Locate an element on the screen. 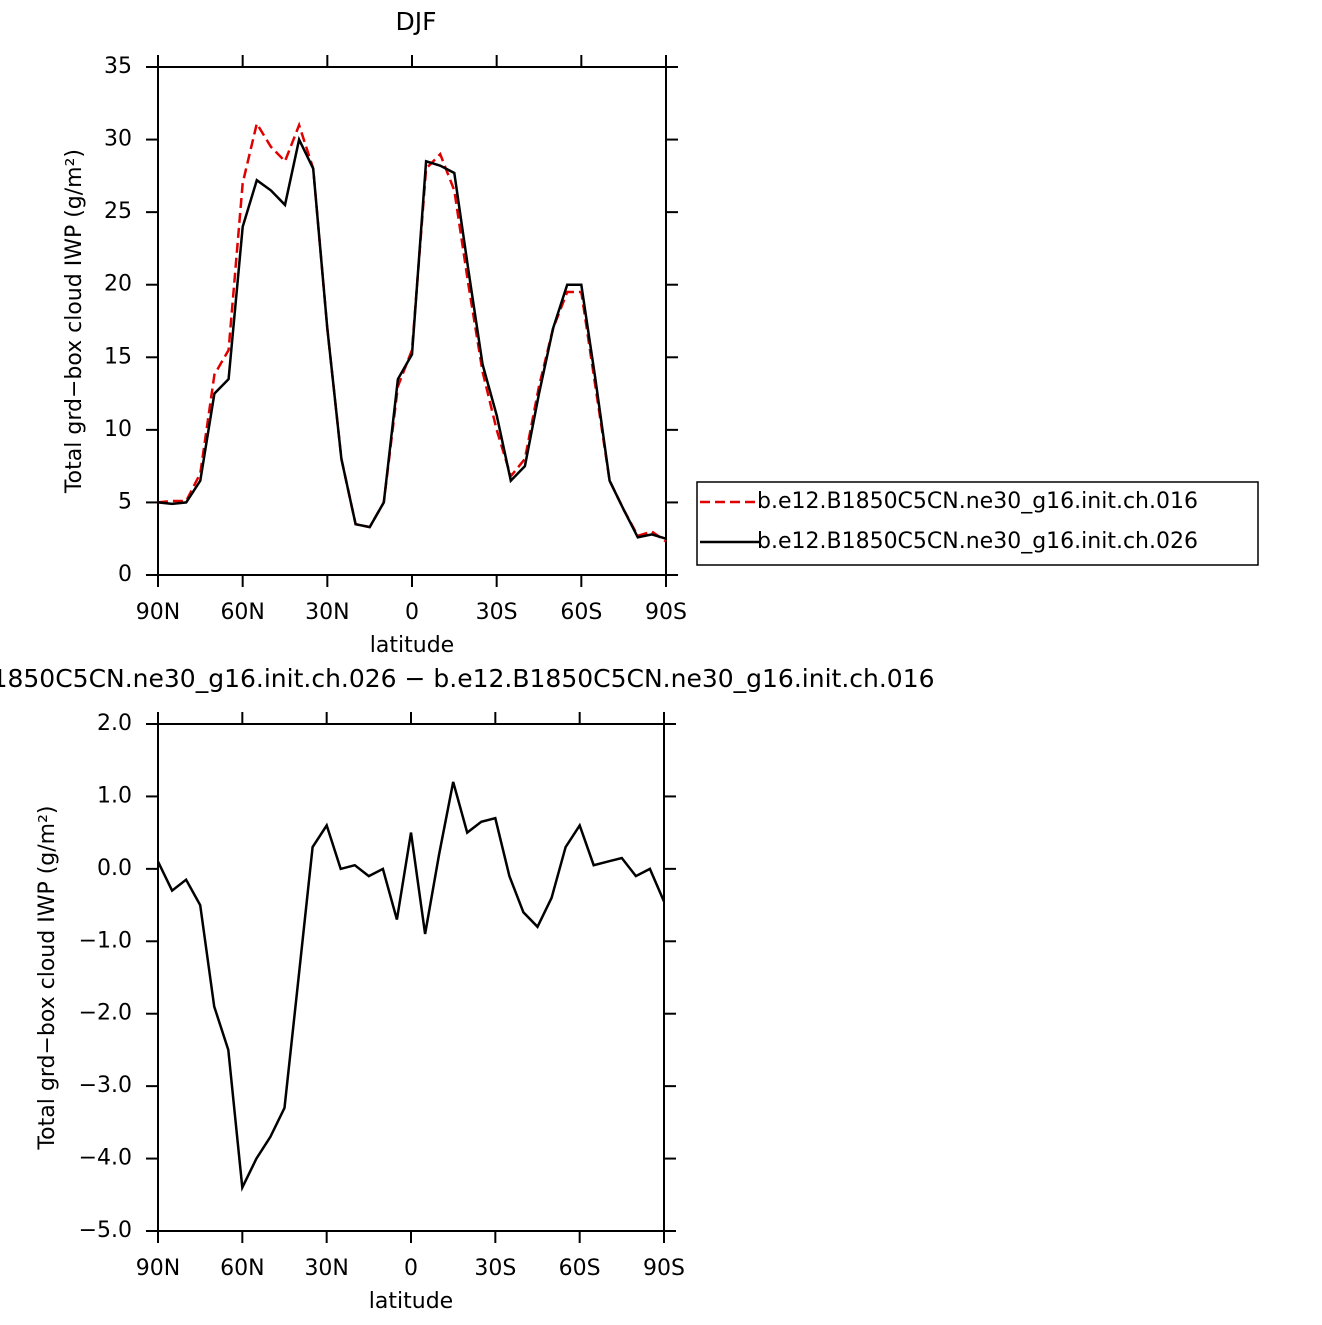  legend-label: b.e12.B1850C5CN.ne30_g16.init.ch.016 is located at coordinates (977, 501).